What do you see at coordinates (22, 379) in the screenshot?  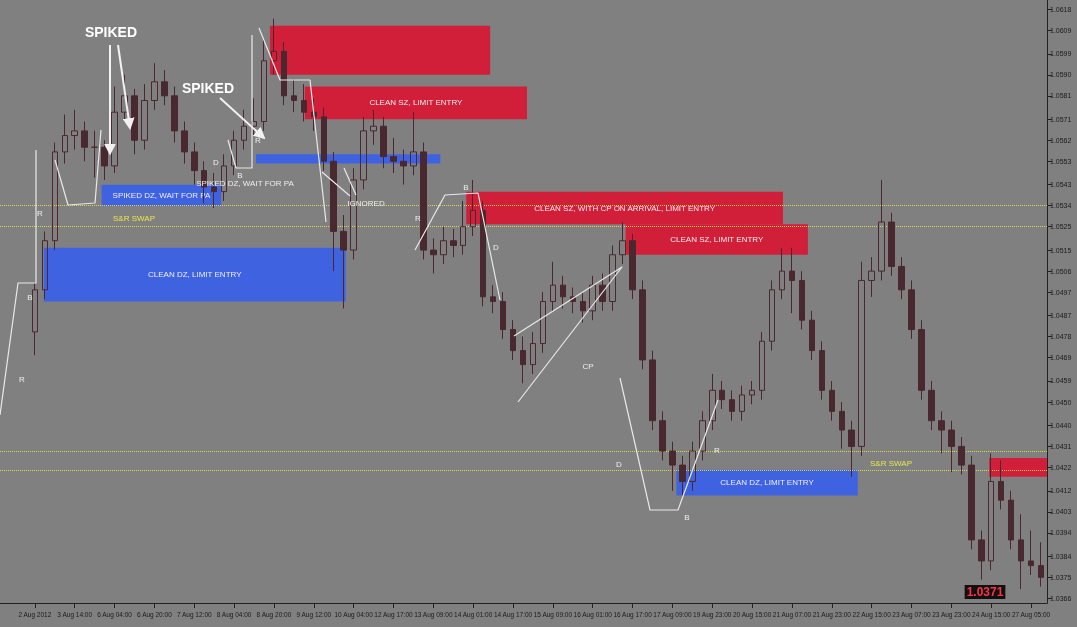 I see `text: R` at bounding box center [22, 379].